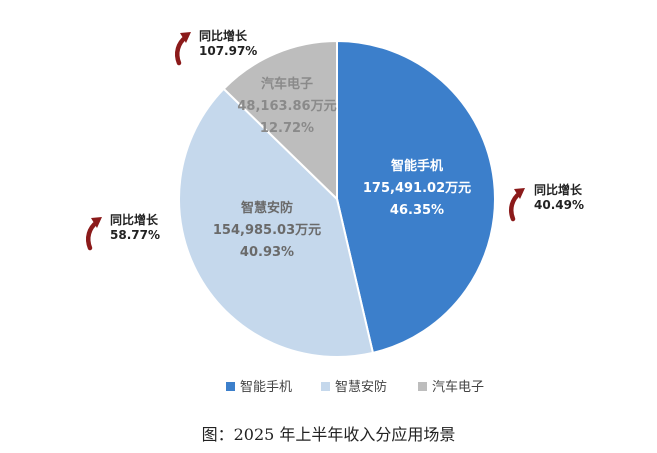 This screenshot has width=657, height=453. I want to click on slice-label-smartphone: 智能手机 175,491.02万元 46.35%, so click(417, 188).